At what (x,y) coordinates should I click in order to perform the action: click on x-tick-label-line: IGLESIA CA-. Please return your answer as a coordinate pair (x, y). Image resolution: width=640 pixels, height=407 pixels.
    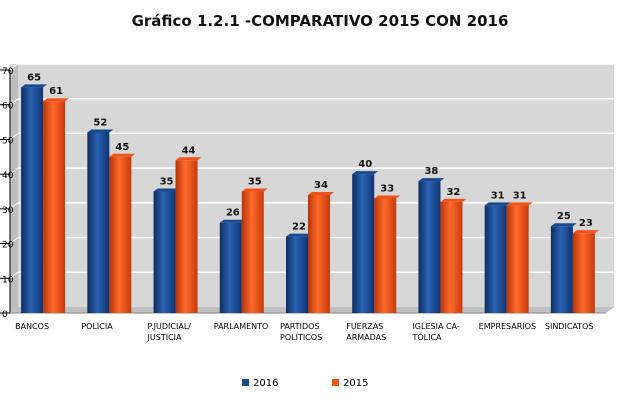
    Looking at the image, I should click on (435, 326).